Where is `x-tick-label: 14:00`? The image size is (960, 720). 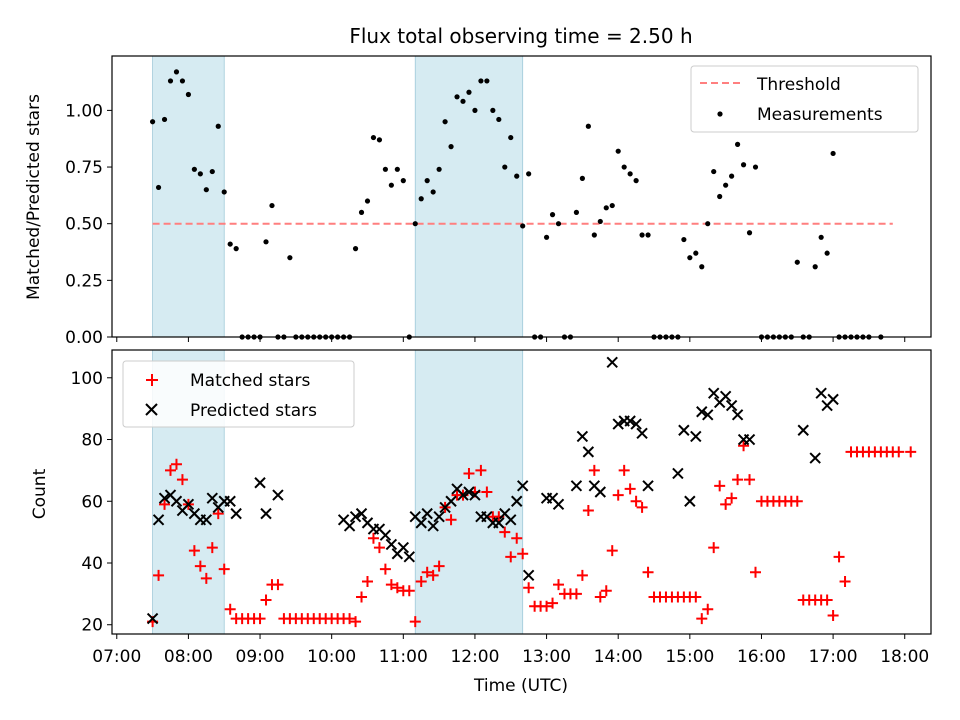
x-tick-label: 14:00 is located at coordinates (618, 657).